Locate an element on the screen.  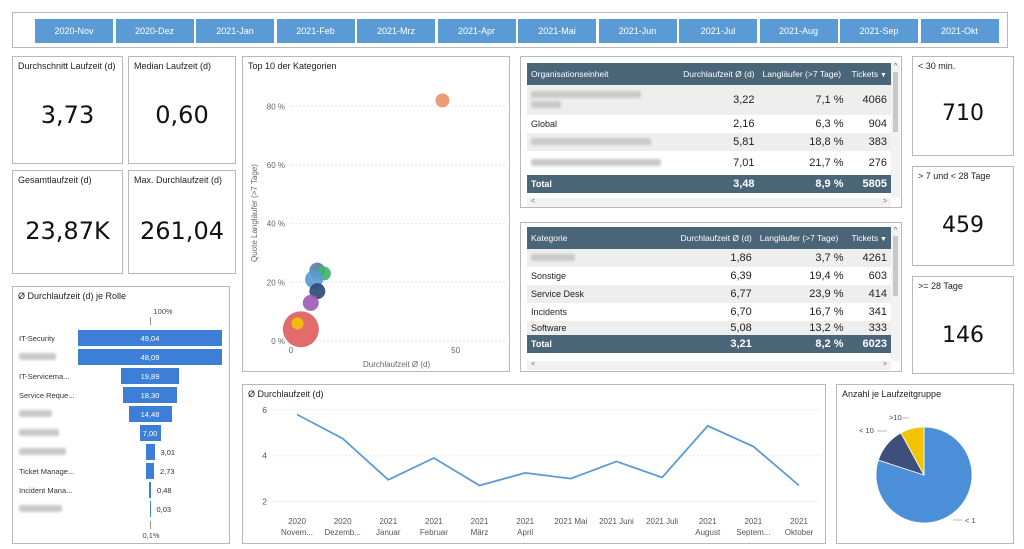
table-row: 3,22 7,1 % 4066 is located at coordinates (709, 100).